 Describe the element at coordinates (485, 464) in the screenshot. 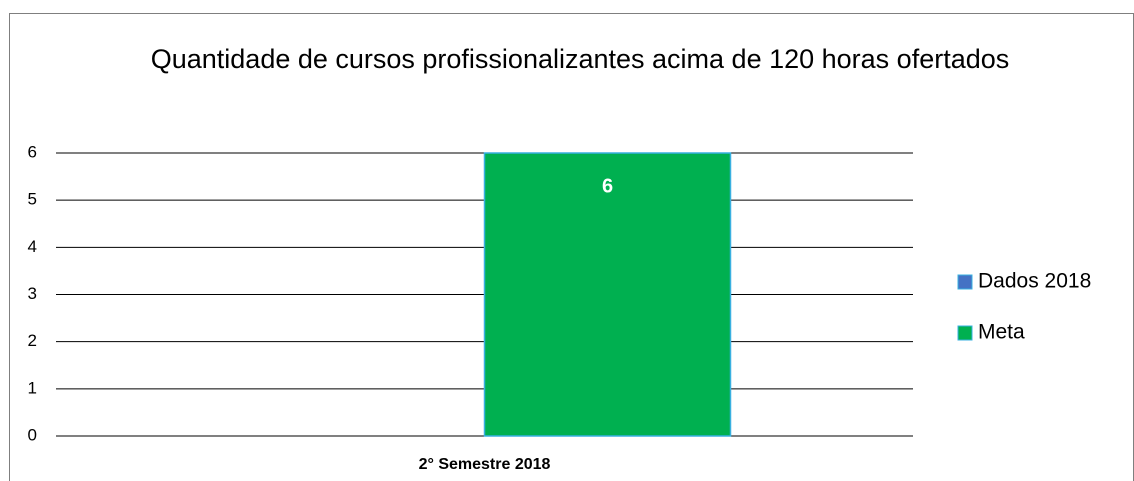

I see `x-tick-label: 2° Semestre 2018` at that location.